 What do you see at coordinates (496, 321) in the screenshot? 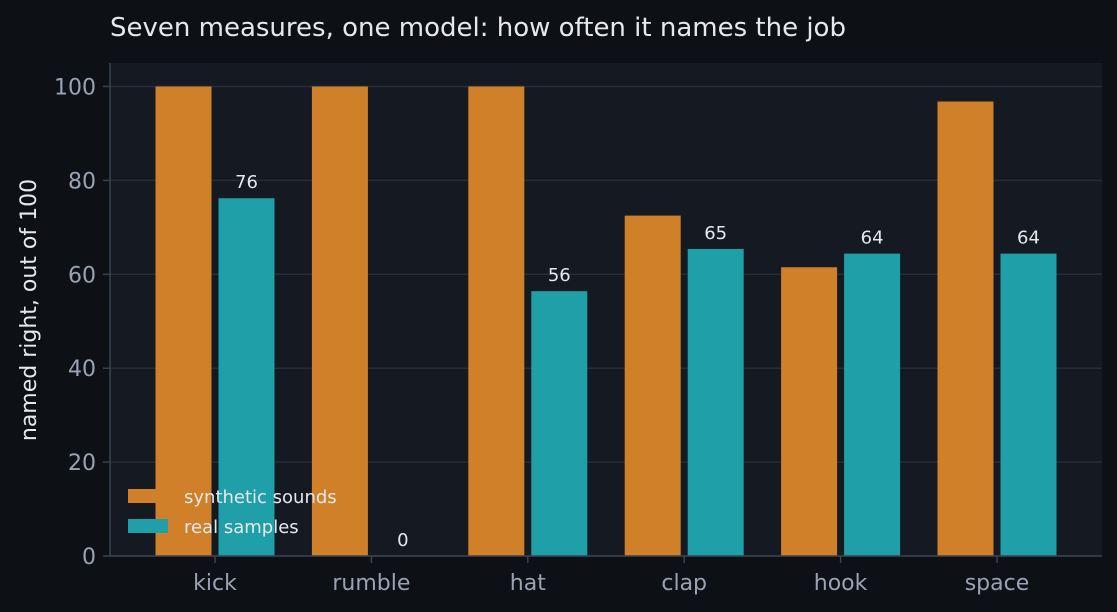
I see `bar-hat-synthetic` at bounding box center [496, 321].